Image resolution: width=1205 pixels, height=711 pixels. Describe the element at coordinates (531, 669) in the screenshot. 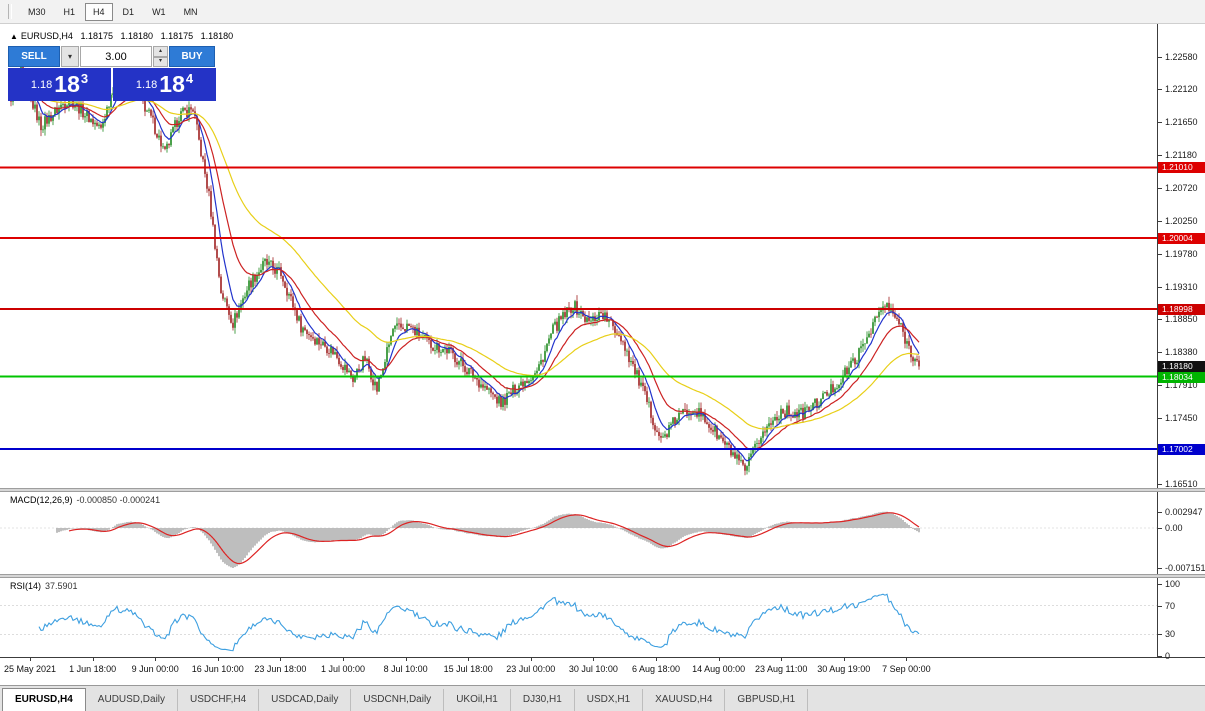

I see `time-label: 23 Jul 00:00` at that location.